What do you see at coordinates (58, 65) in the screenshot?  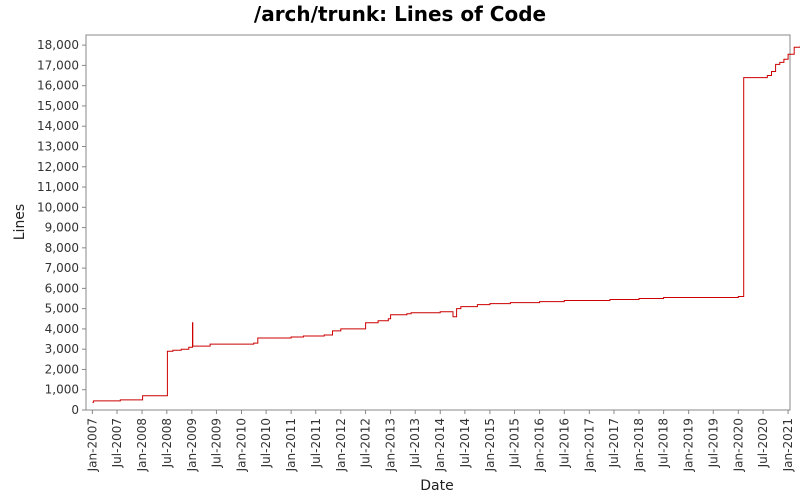 I see `y-tick-label: 17,000` at bounding box center [58, 65].